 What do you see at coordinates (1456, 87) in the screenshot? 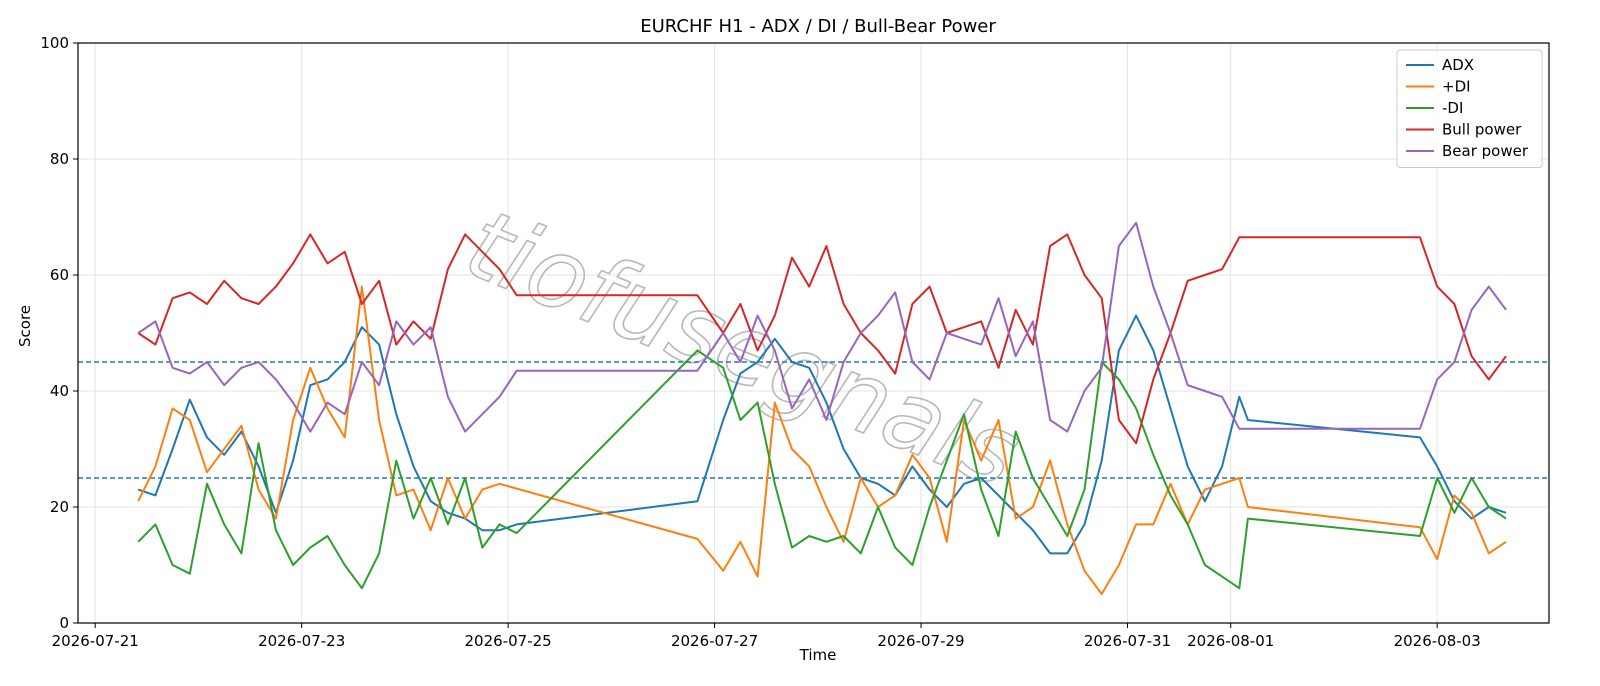
I see `legend-label: +DI` at bounding box center [1456, 87].